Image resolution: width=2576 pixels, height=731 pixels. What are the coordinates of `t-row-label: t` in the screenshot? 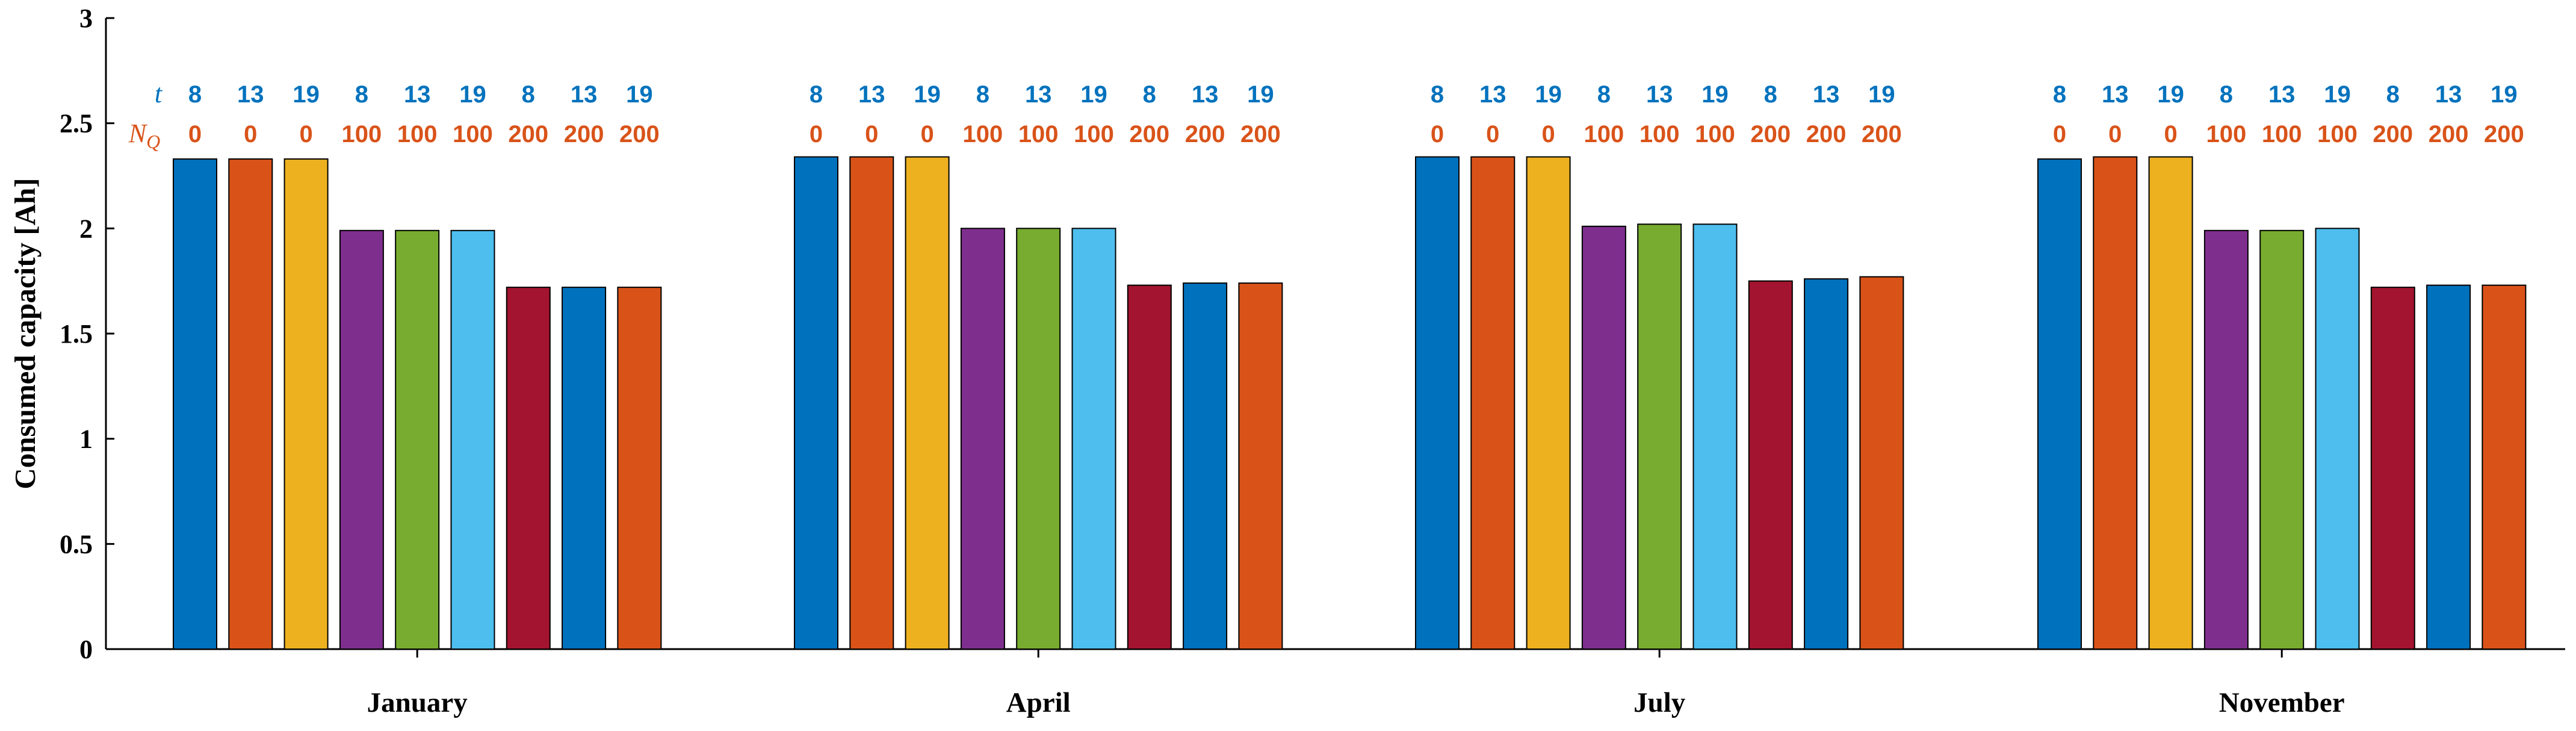 It's located at (159, 93).